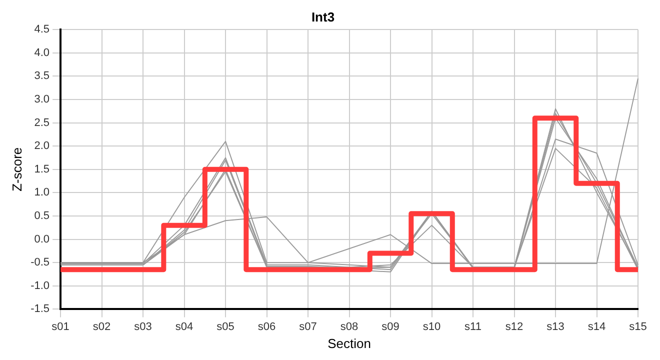  What do you see at coordinates (514, 326) in the screenshot?
I see `x-tick-label: s12` at bounding box center [514, 326].